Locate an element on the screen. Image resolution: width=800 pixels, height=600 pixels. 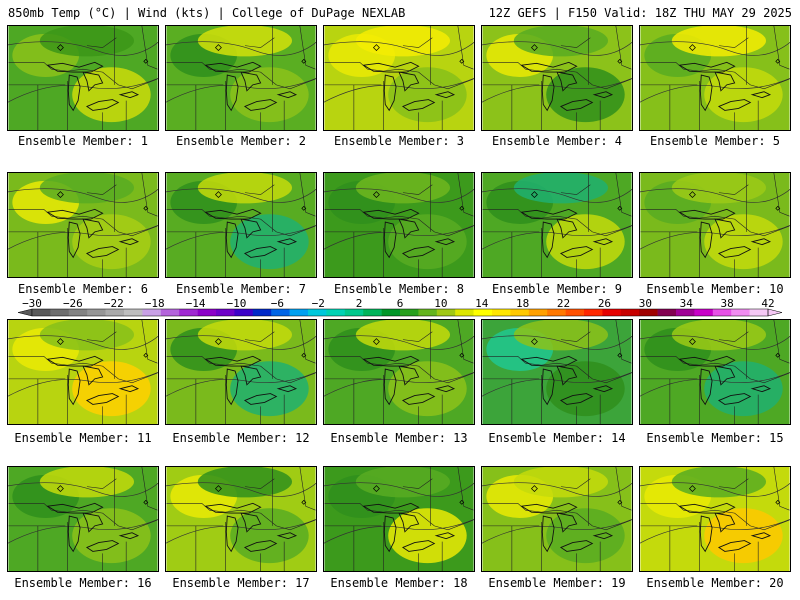
colorbar-tick-label: −18 is located at coordinates (155, 304).